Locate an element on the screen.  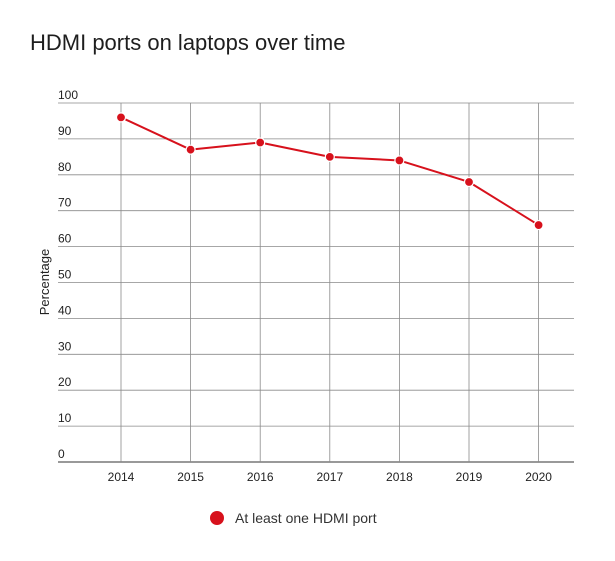
x-tick-label: 2018 is located at coordinates (399, 477).